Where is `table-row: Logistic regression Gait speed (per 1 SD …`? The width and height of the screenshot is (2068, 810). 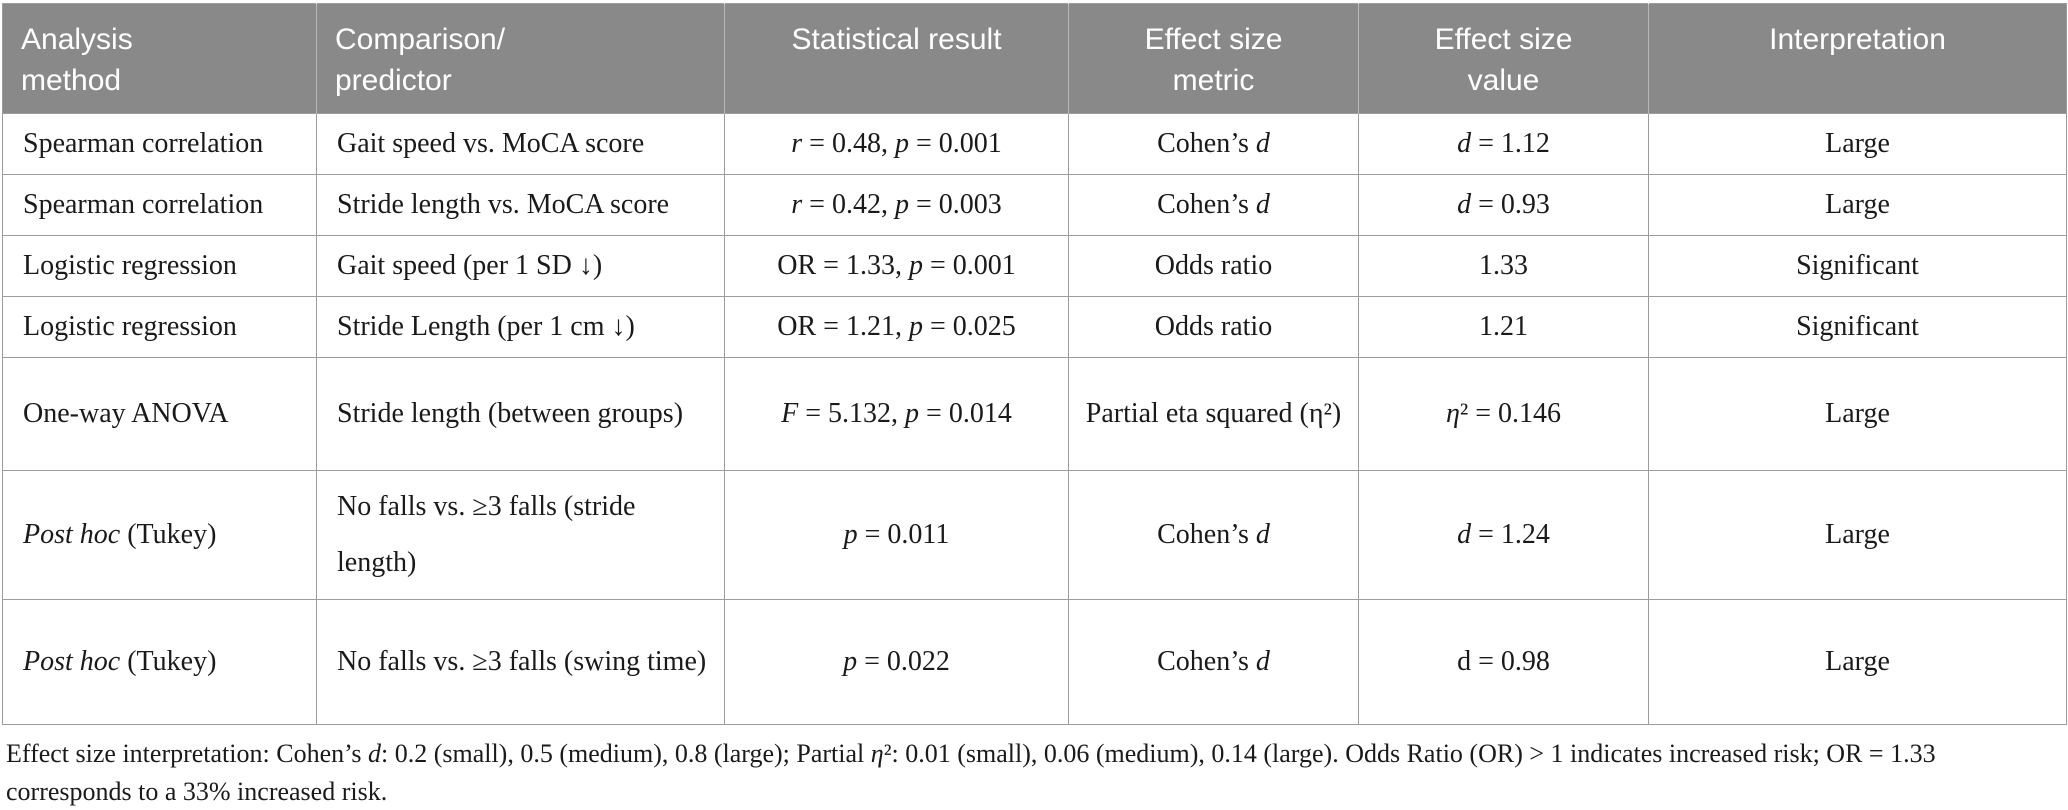
table-row: Logistic regression Gait speed (per 1 SD … is located at coordinates (1034, 266).